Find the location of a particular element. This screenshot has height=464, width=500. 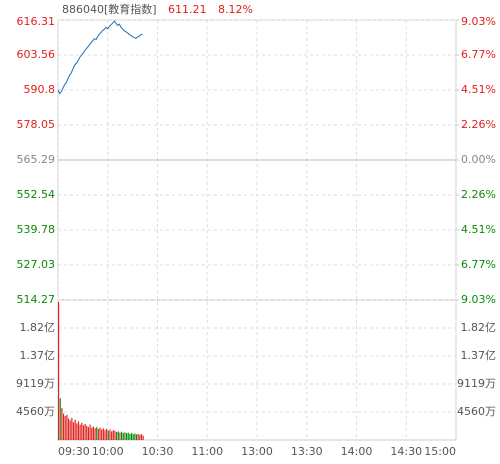

x-tick-label: 13:30 is located at coordinates (307, 451).